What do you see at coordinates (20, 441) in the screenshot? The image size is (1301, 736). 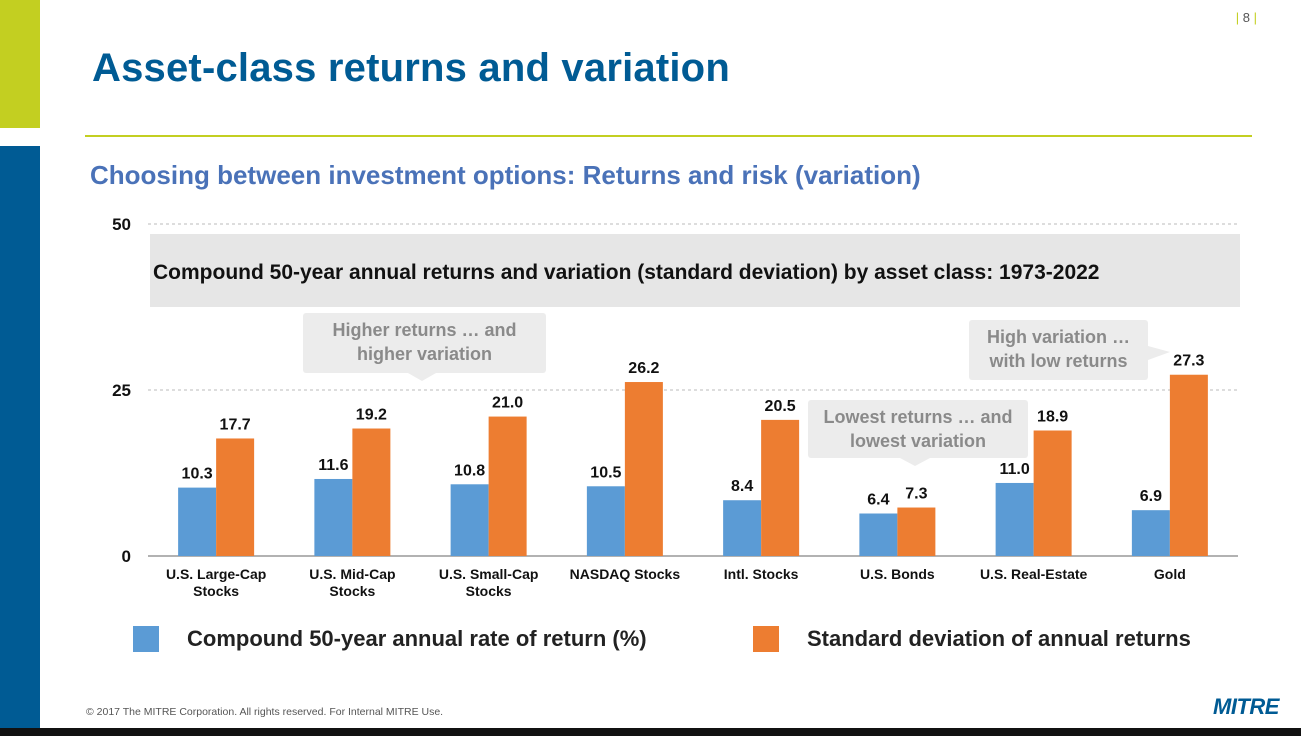 I see `accent-bar-blue` at bounding box center [20, 441].